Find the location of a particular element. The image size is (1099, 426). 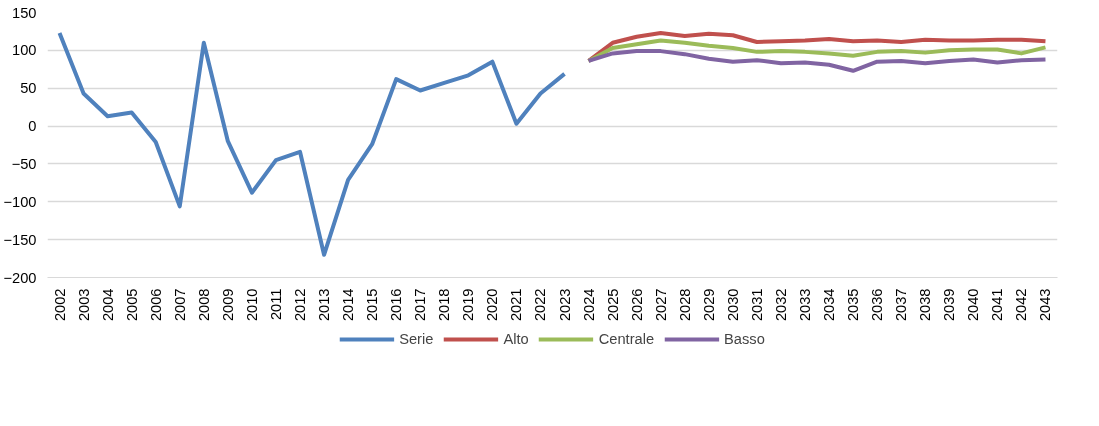

x-tick-label: 2007 is located at coordinates (179, 305).